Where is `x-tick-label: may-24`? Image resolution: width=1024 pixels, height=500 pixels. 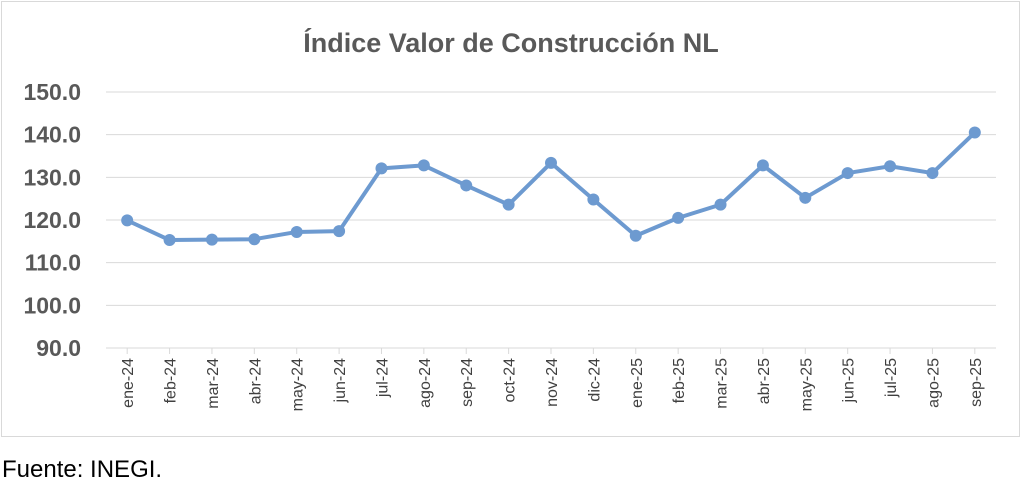 x-tick-label: may-24 is located at coordinates (298, 384).